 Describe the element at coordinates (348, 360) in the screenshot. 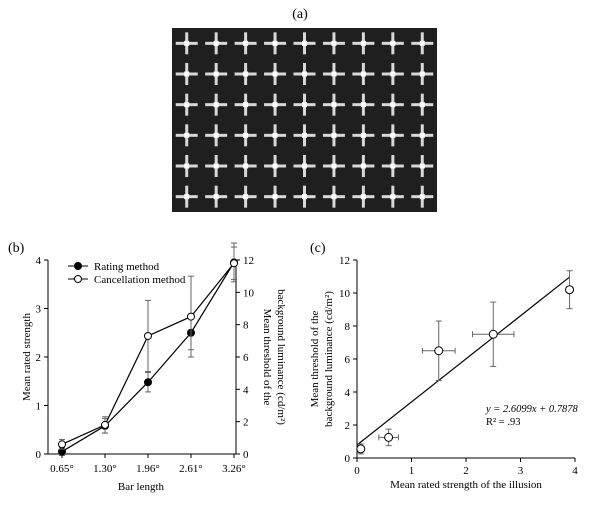

I see `y-tick-label: 6` at that location.